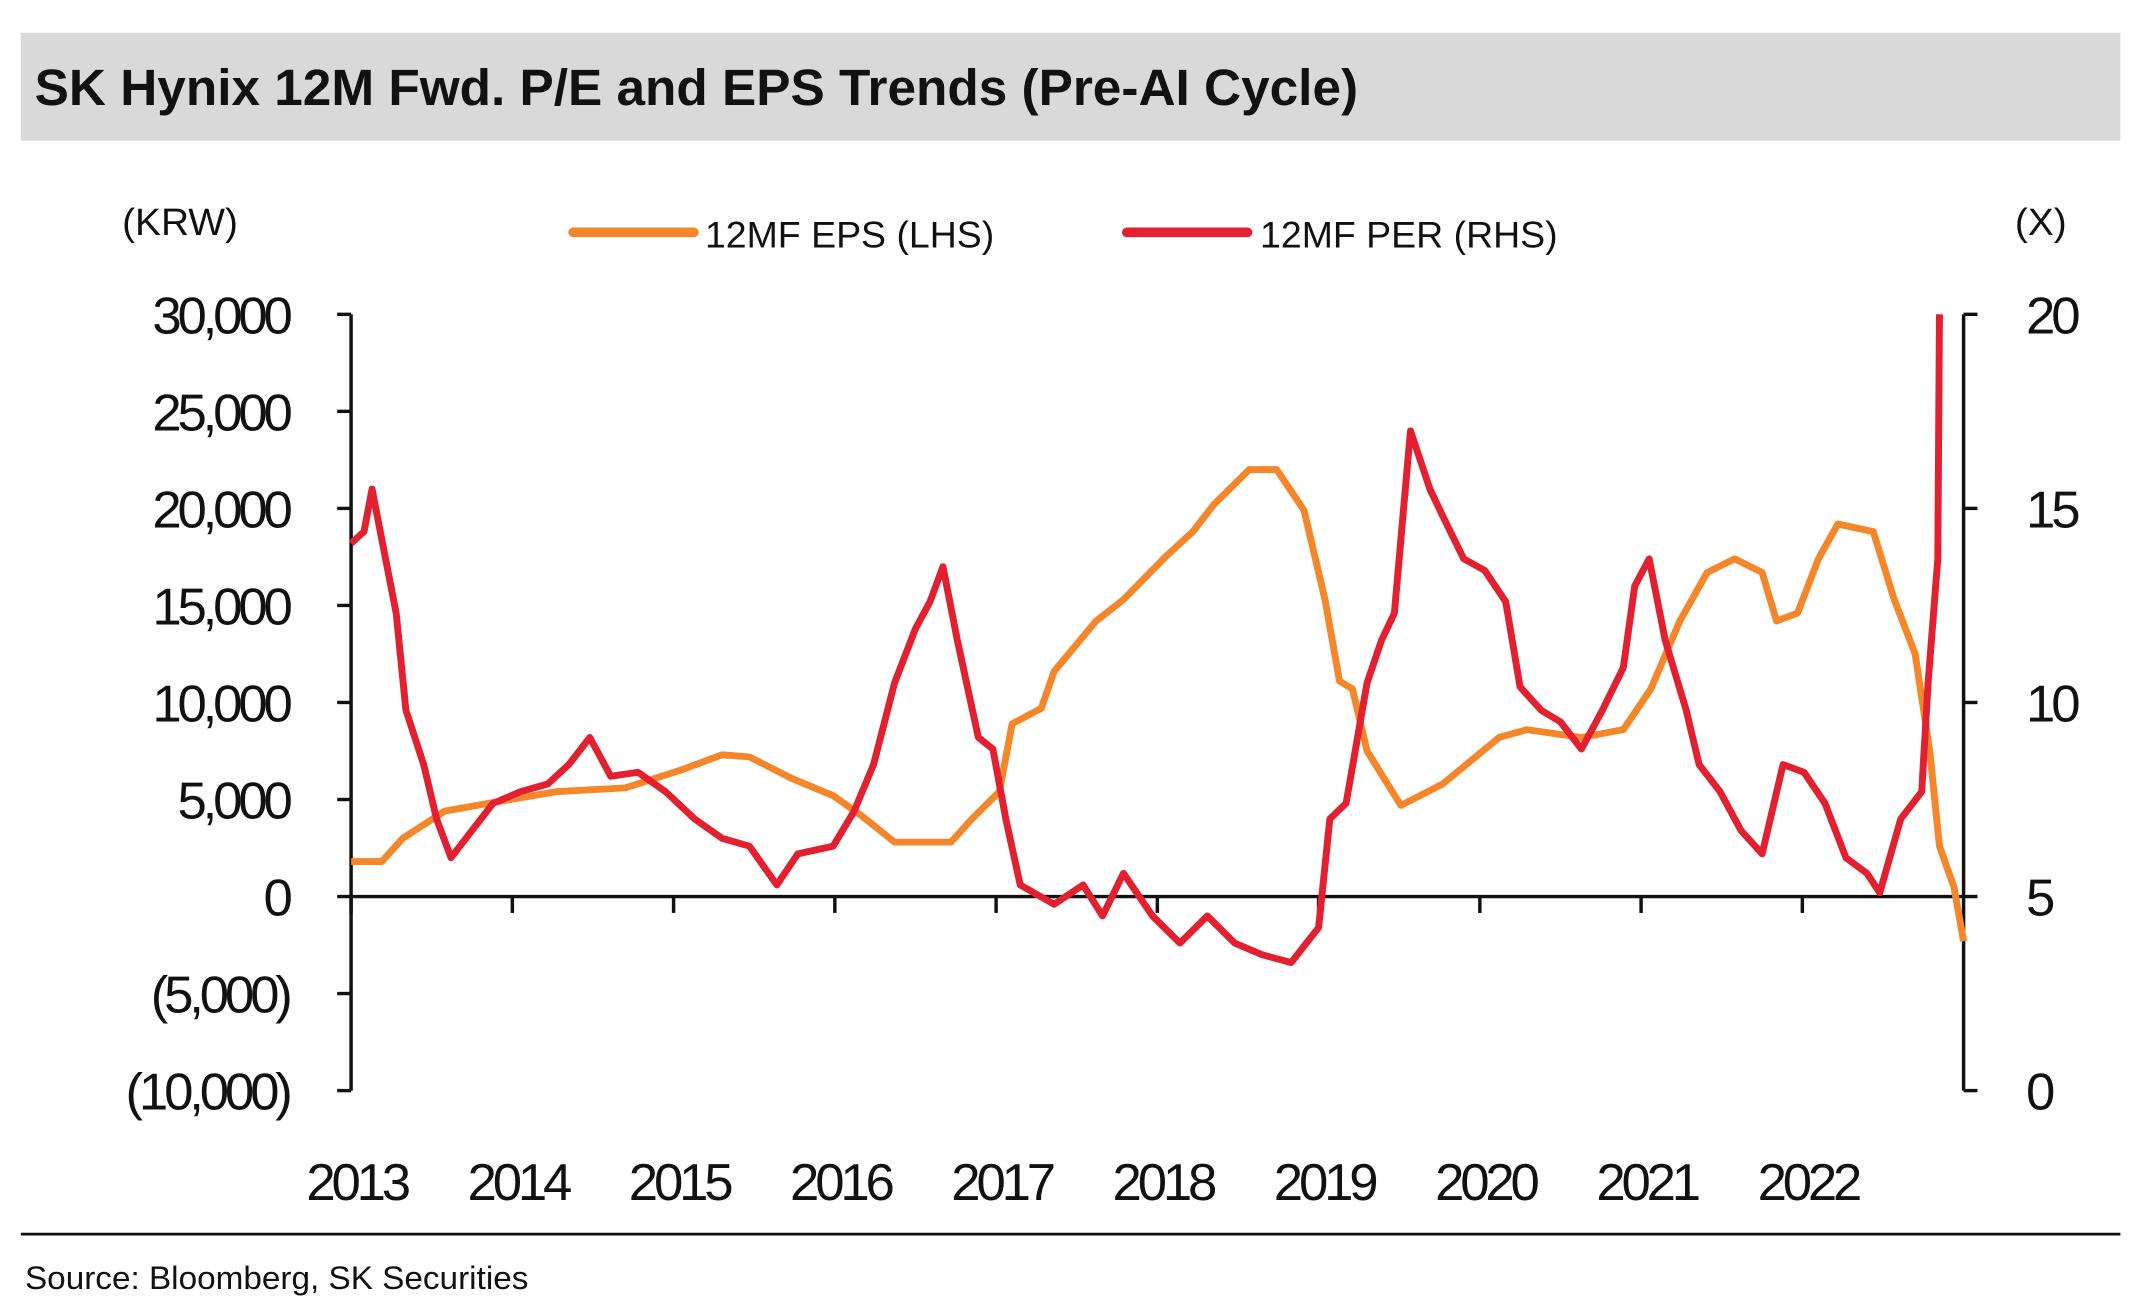 The width and height of the screenshot is (2144, 1312). I want to click on title-bar, so click(1070, 86).